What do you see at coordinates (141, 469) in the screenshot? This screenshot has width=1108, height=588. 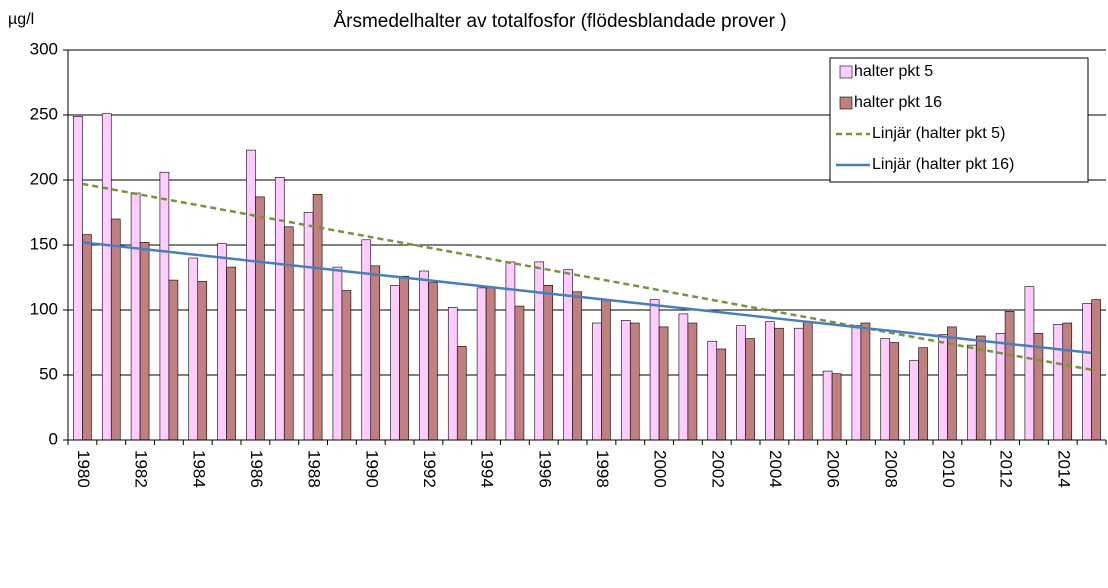 I see `x-tick-label: 1982` at bounding box center [141, 469].